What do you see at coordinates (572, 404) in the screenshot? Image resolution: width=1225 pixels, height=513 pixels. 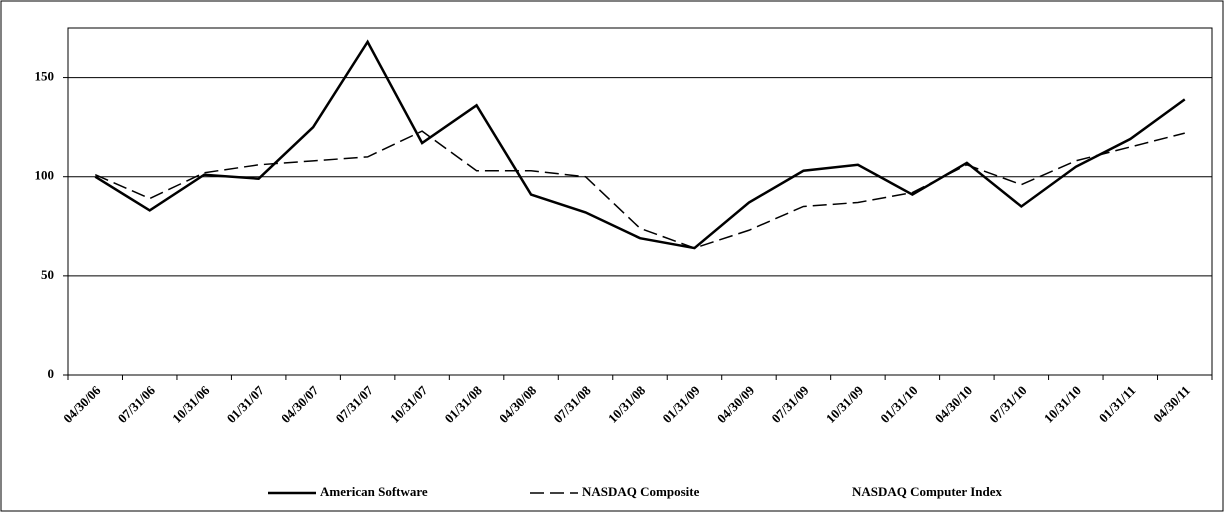 I see `x-tick-label: 07/31/08` at bounding box center [572, 404].